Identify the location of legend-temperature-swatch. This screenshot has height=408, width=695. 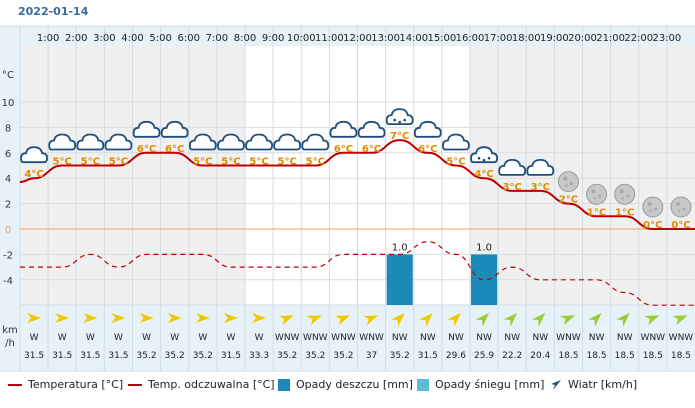
(15, 384).